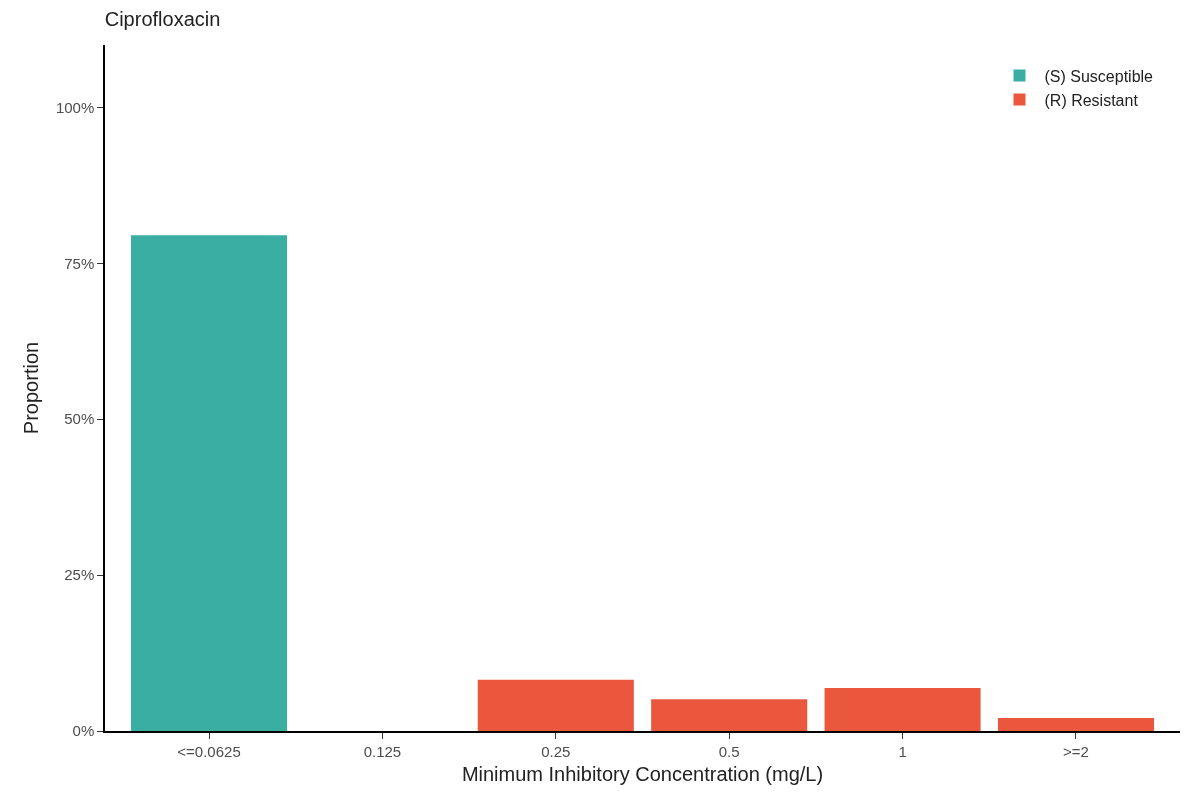 This screenshot has height=801, width=1190. Describe the element at coordinates (902, 751) in the screenshot. I see `x-tick-label: 1` at that location.